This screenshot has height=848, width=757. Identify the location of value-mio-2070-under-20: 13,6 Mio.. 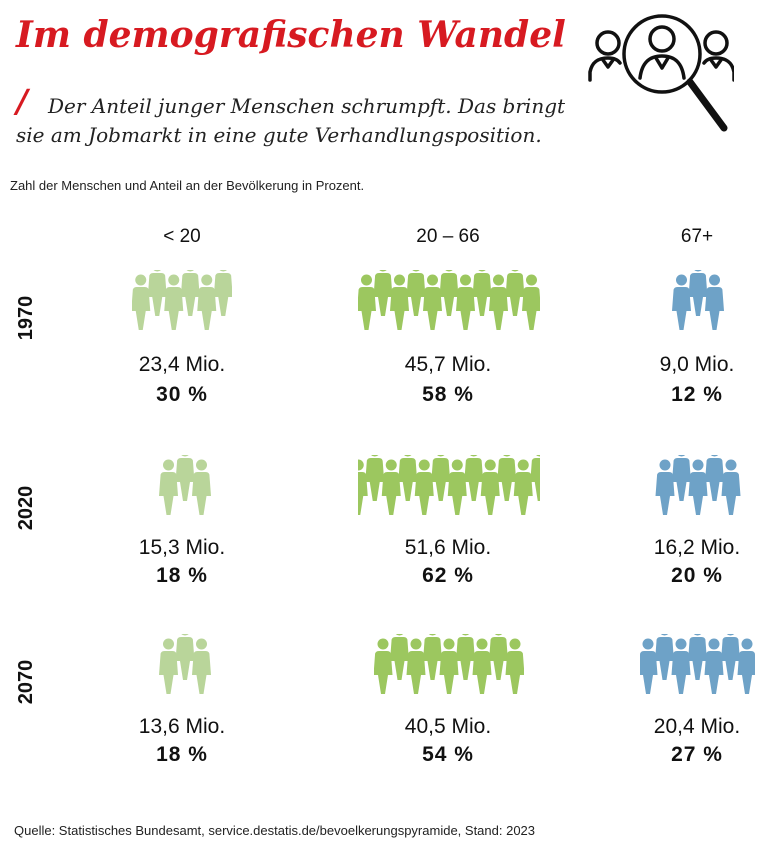
(182, 726).